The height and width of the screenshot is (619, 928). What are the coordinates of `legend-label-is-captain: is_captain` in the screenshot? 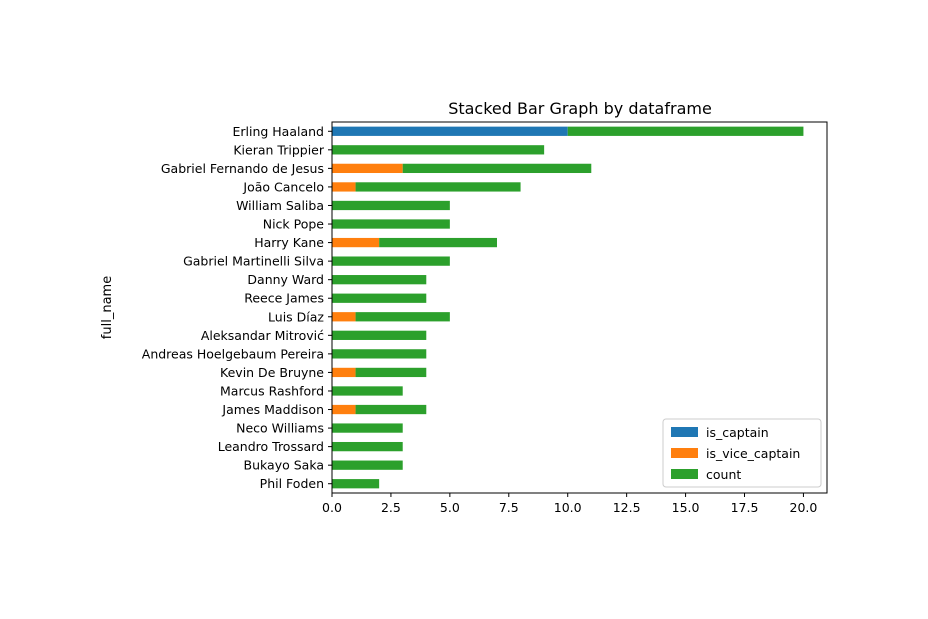 It's located at (737, 432).